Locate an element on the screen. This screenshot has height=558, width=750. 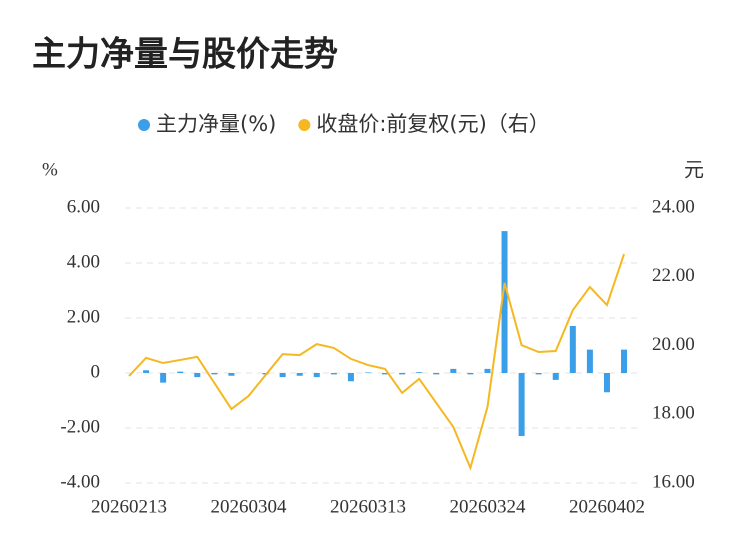
y2-tick-label: 22.00 is located at coordinates (673, 275).